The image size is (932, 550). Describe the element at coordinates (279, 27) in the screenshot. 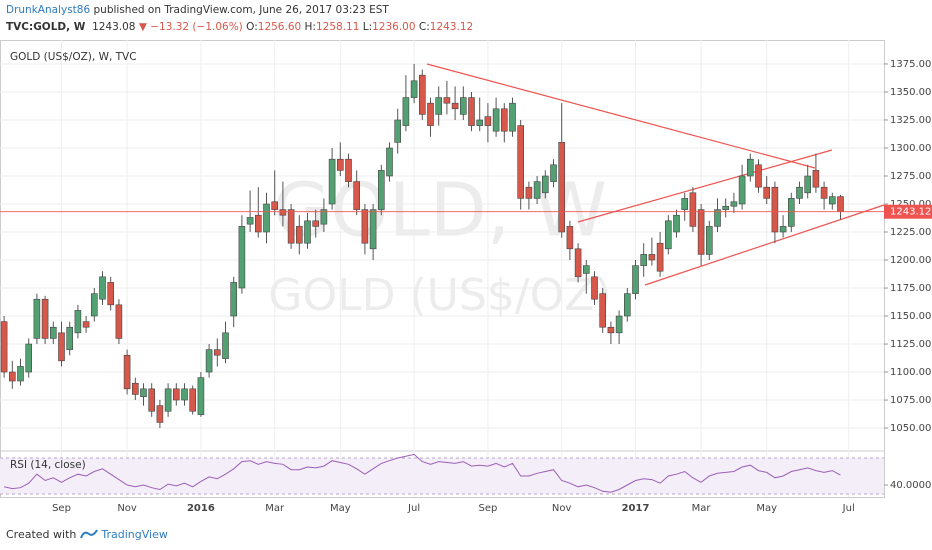

I see `quote-value: 1256.60` at that location.